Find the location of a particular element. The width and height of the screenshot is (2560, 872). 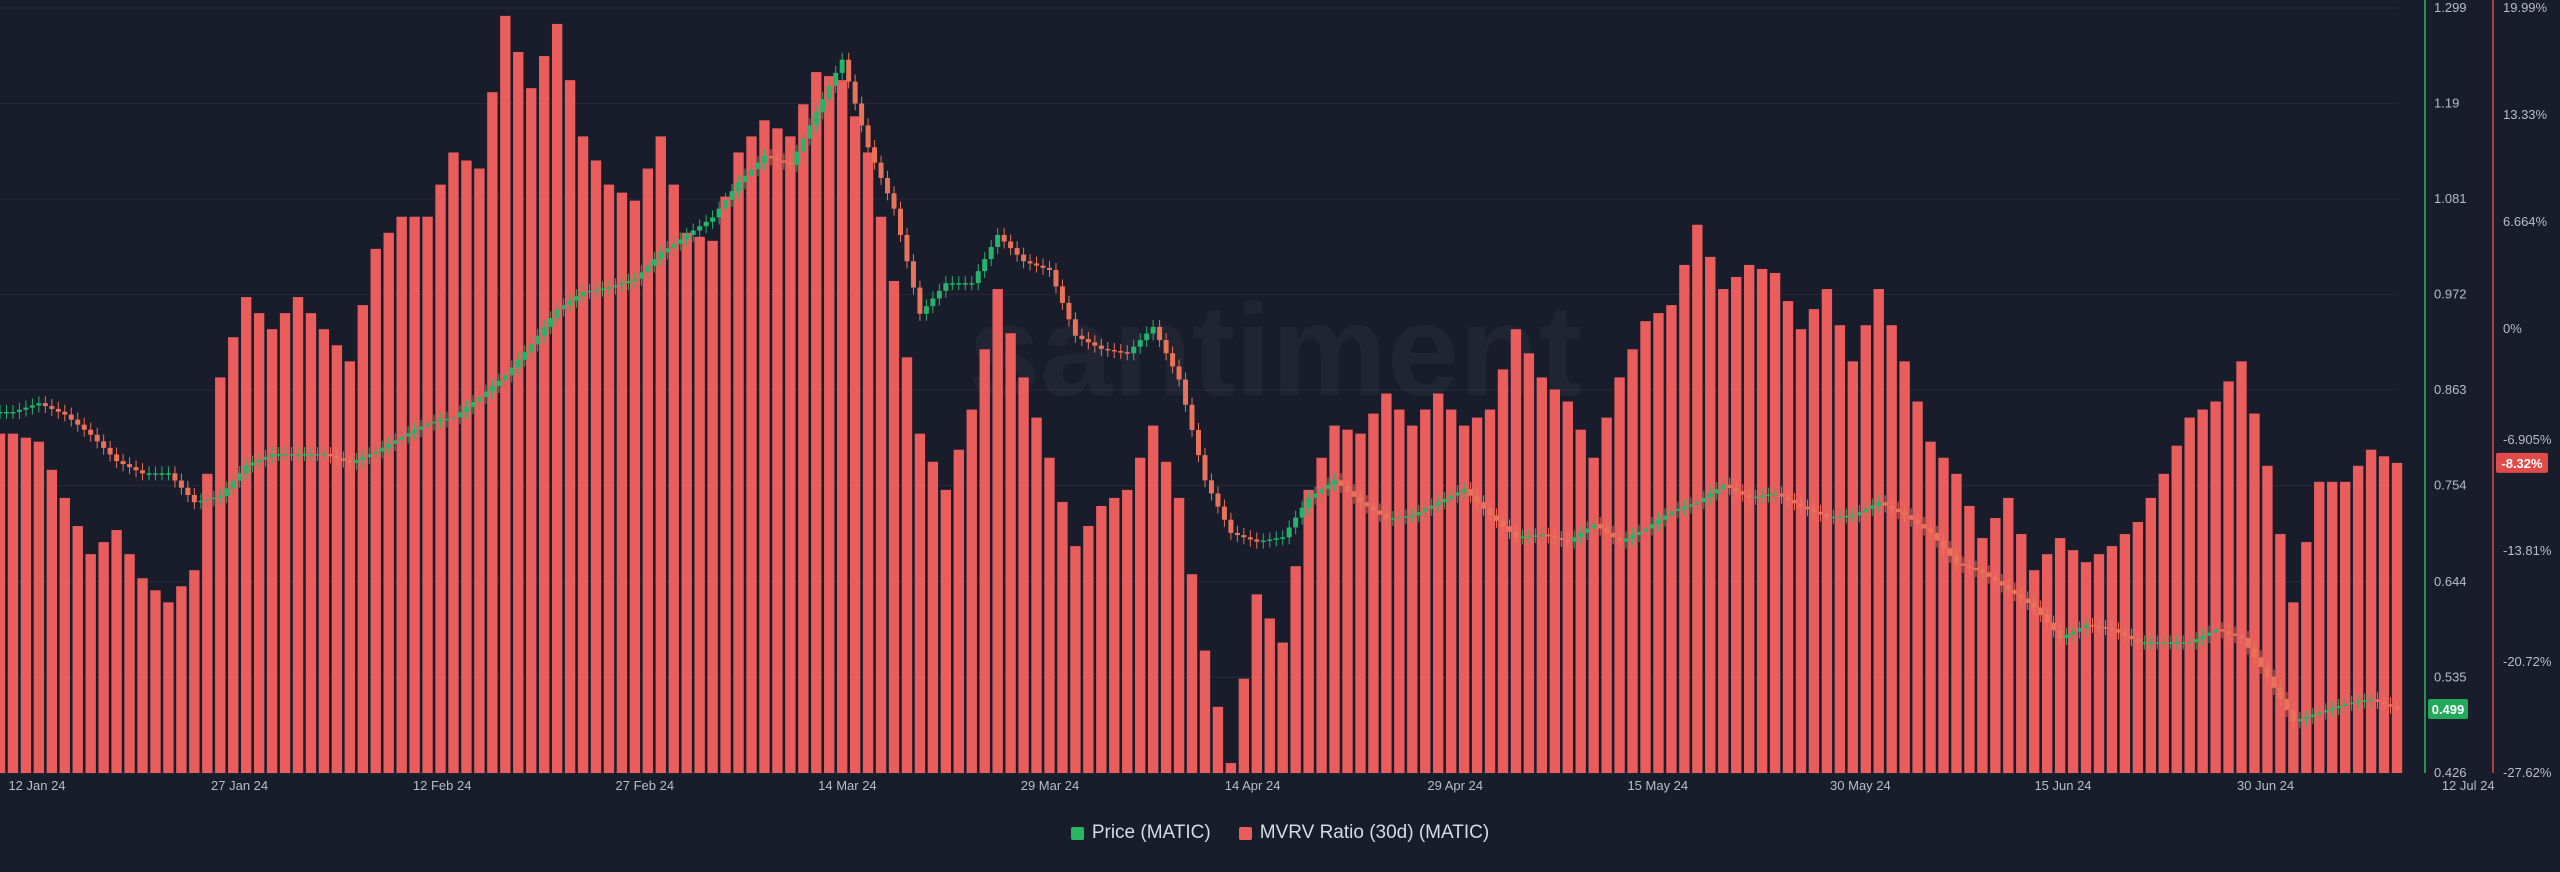

x-tick-label: 12 Feb 24 is located at coordinates (442, 785).